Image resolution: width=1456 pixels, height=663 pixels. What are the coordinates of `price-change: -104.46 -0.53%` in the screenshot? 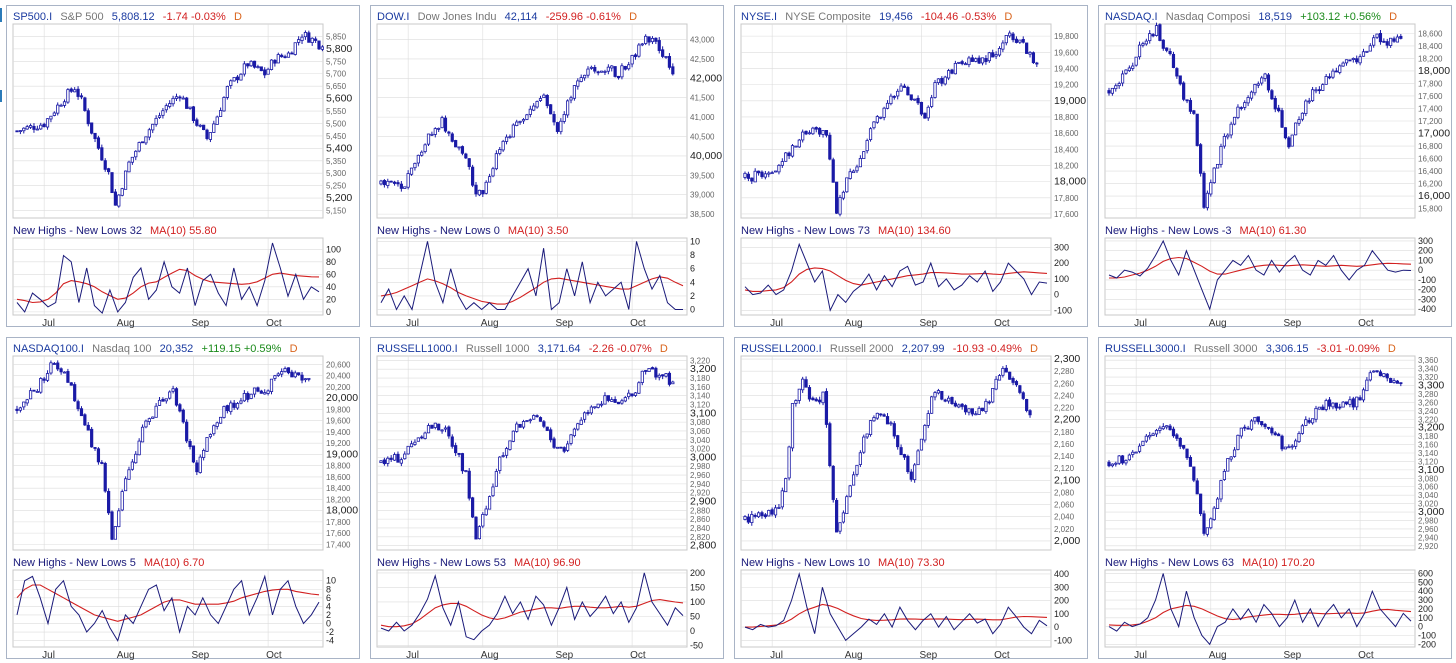 It's located at (958, 17).